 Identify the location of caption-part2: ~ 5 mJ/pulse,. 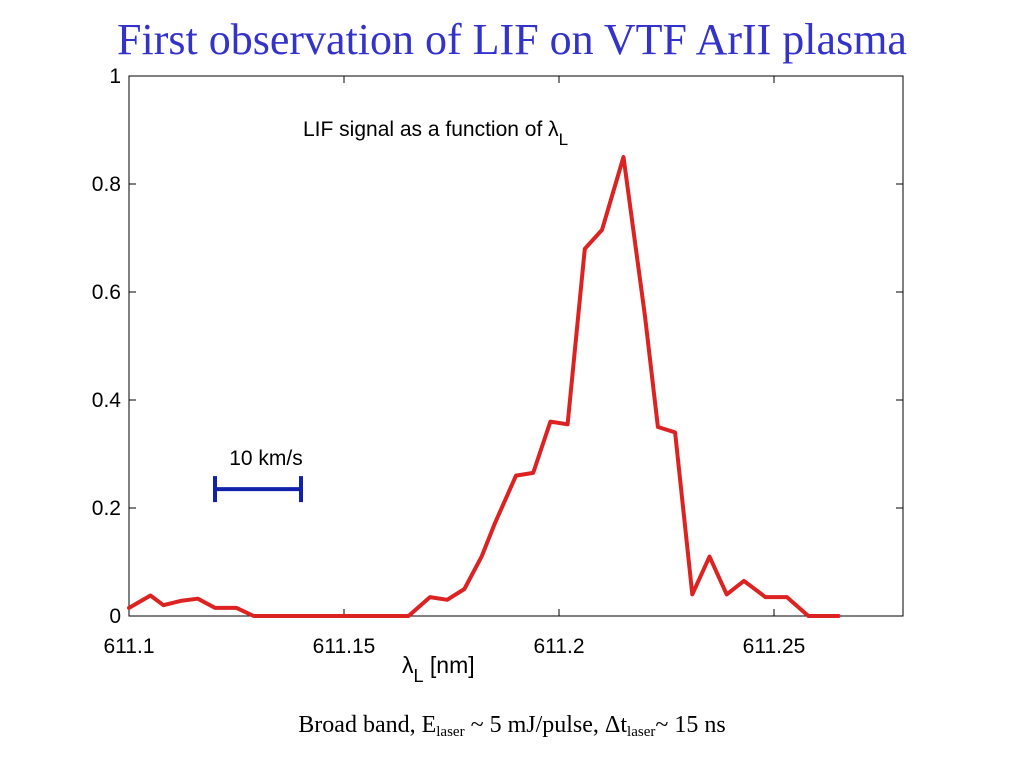
(534, 725).